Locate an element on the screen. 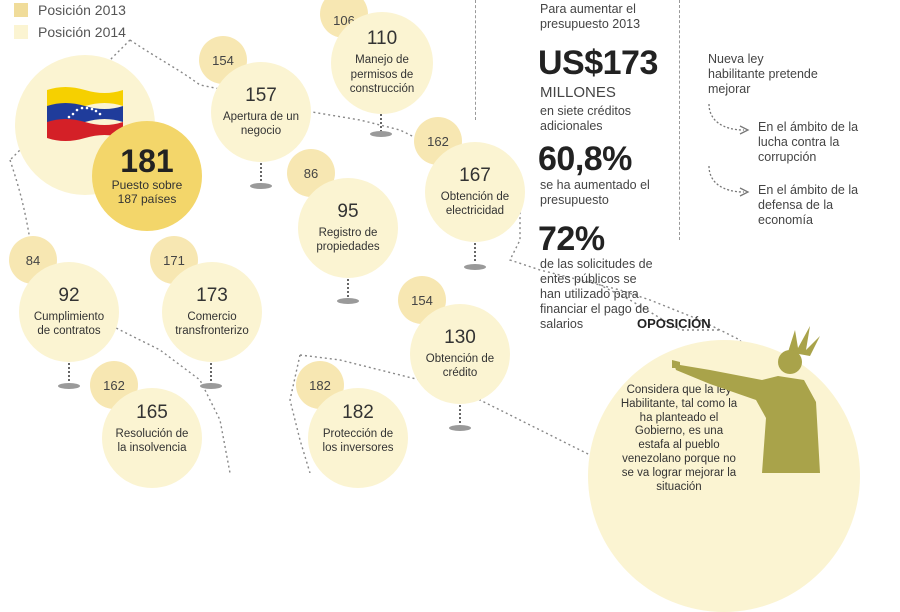 The height and width of the screenshot is (612, 900). legend-label-2014: Posición 2014 is located at coordinates (82, 32).